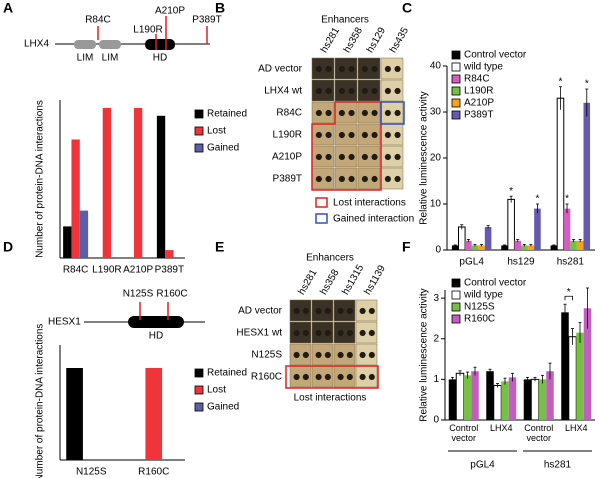 The height and width of the screenshot is (478, 600). What do you see at coordinates (479, 307) in the screenshot?
I see `legend-label: N125S` at bounding box center [479, 307].